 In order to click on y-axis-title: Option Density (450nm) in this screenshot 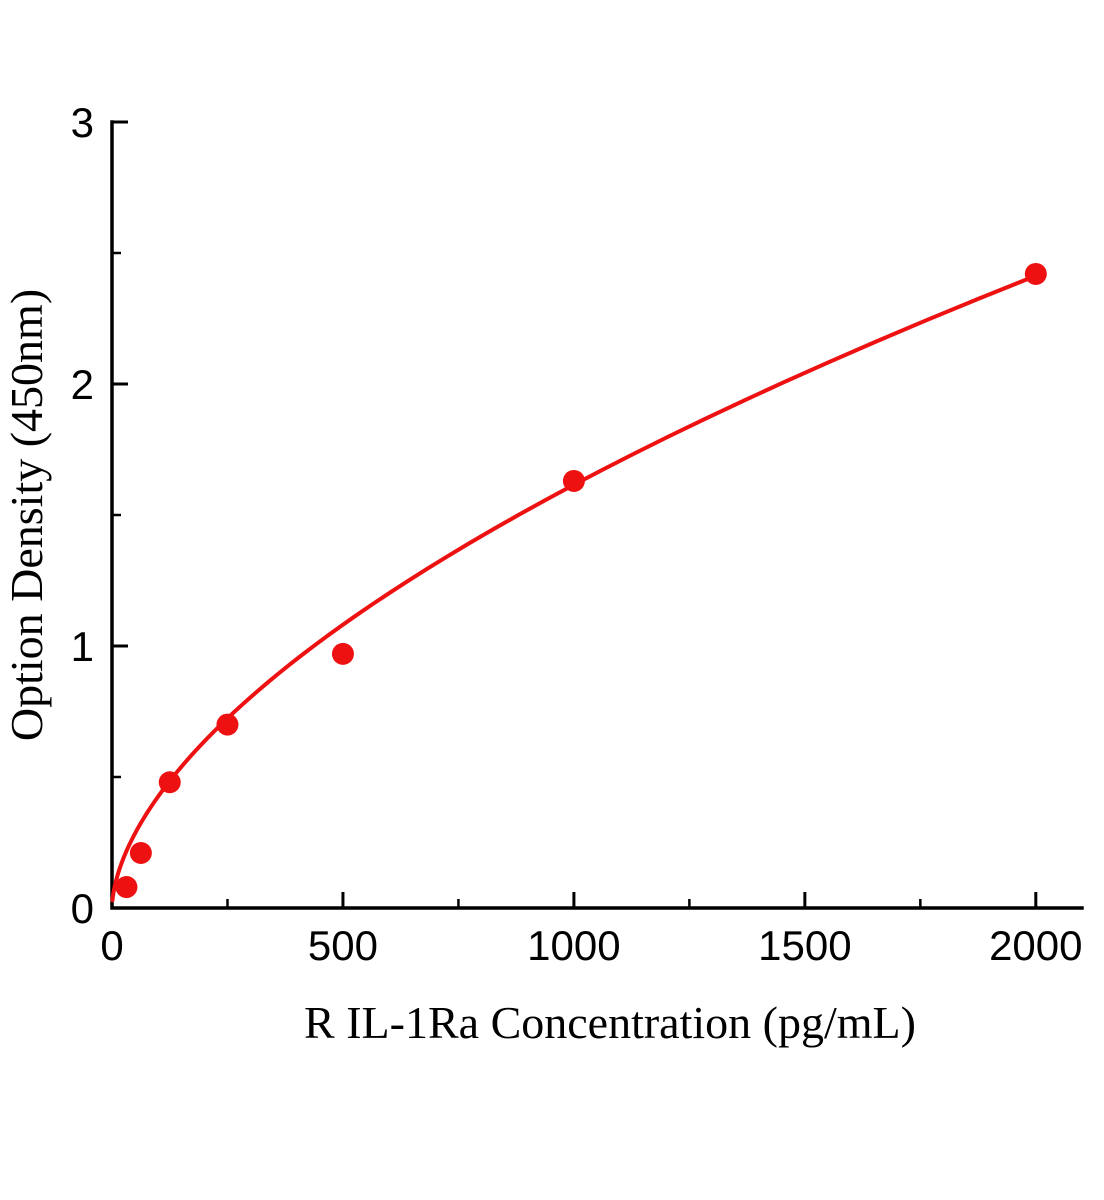, I will do `click(26, 515)`.